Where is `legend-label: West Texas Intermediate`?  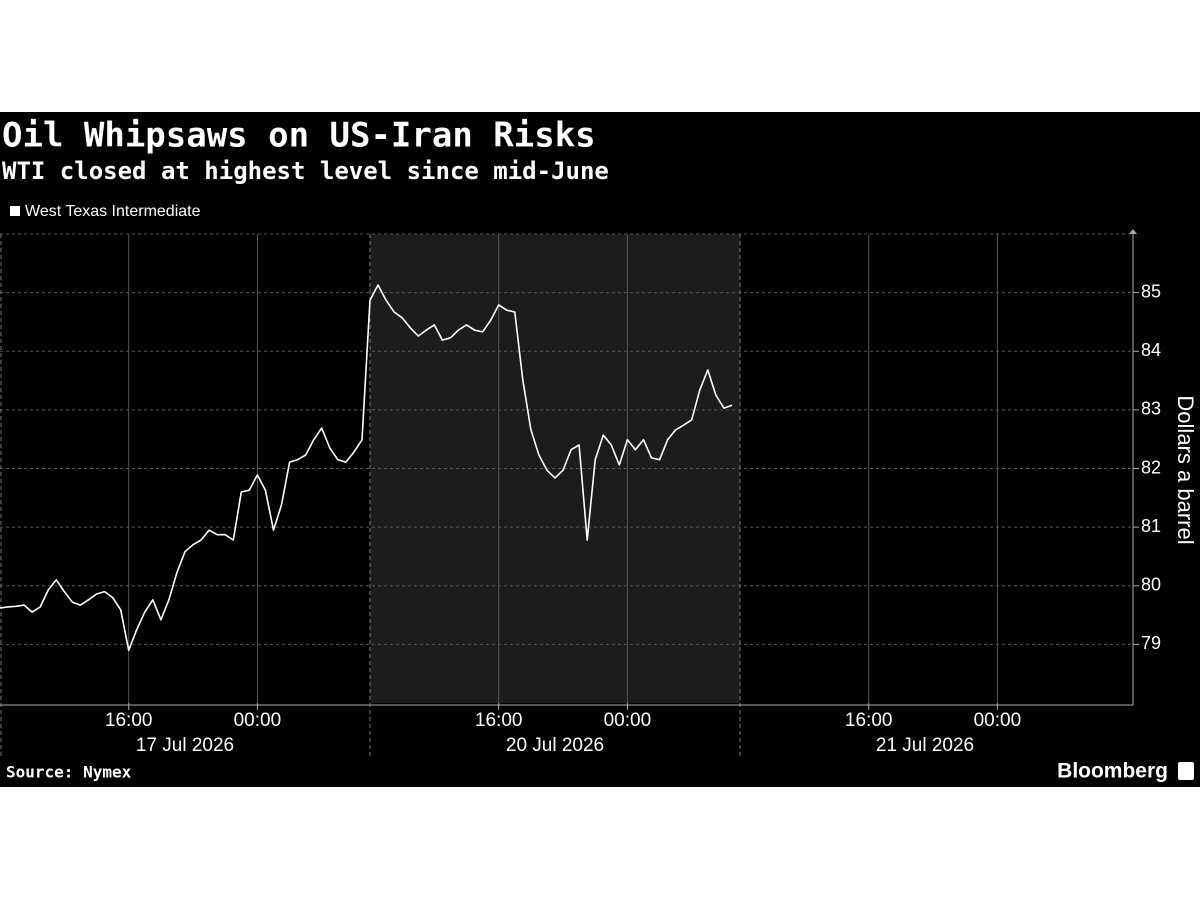
legend-label: West Texas Intermediate is located at coordinates (113, 211).